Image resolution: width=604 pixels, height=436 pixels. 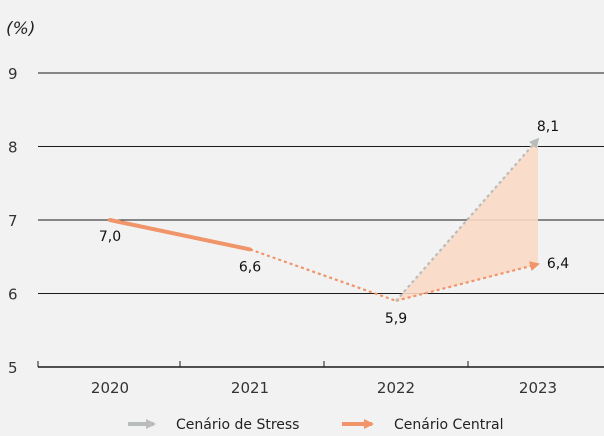 What do you see at coordinates (250, 267) in the screenshot?
I see `data-label: 6,6` at bounding box center [250, 267].